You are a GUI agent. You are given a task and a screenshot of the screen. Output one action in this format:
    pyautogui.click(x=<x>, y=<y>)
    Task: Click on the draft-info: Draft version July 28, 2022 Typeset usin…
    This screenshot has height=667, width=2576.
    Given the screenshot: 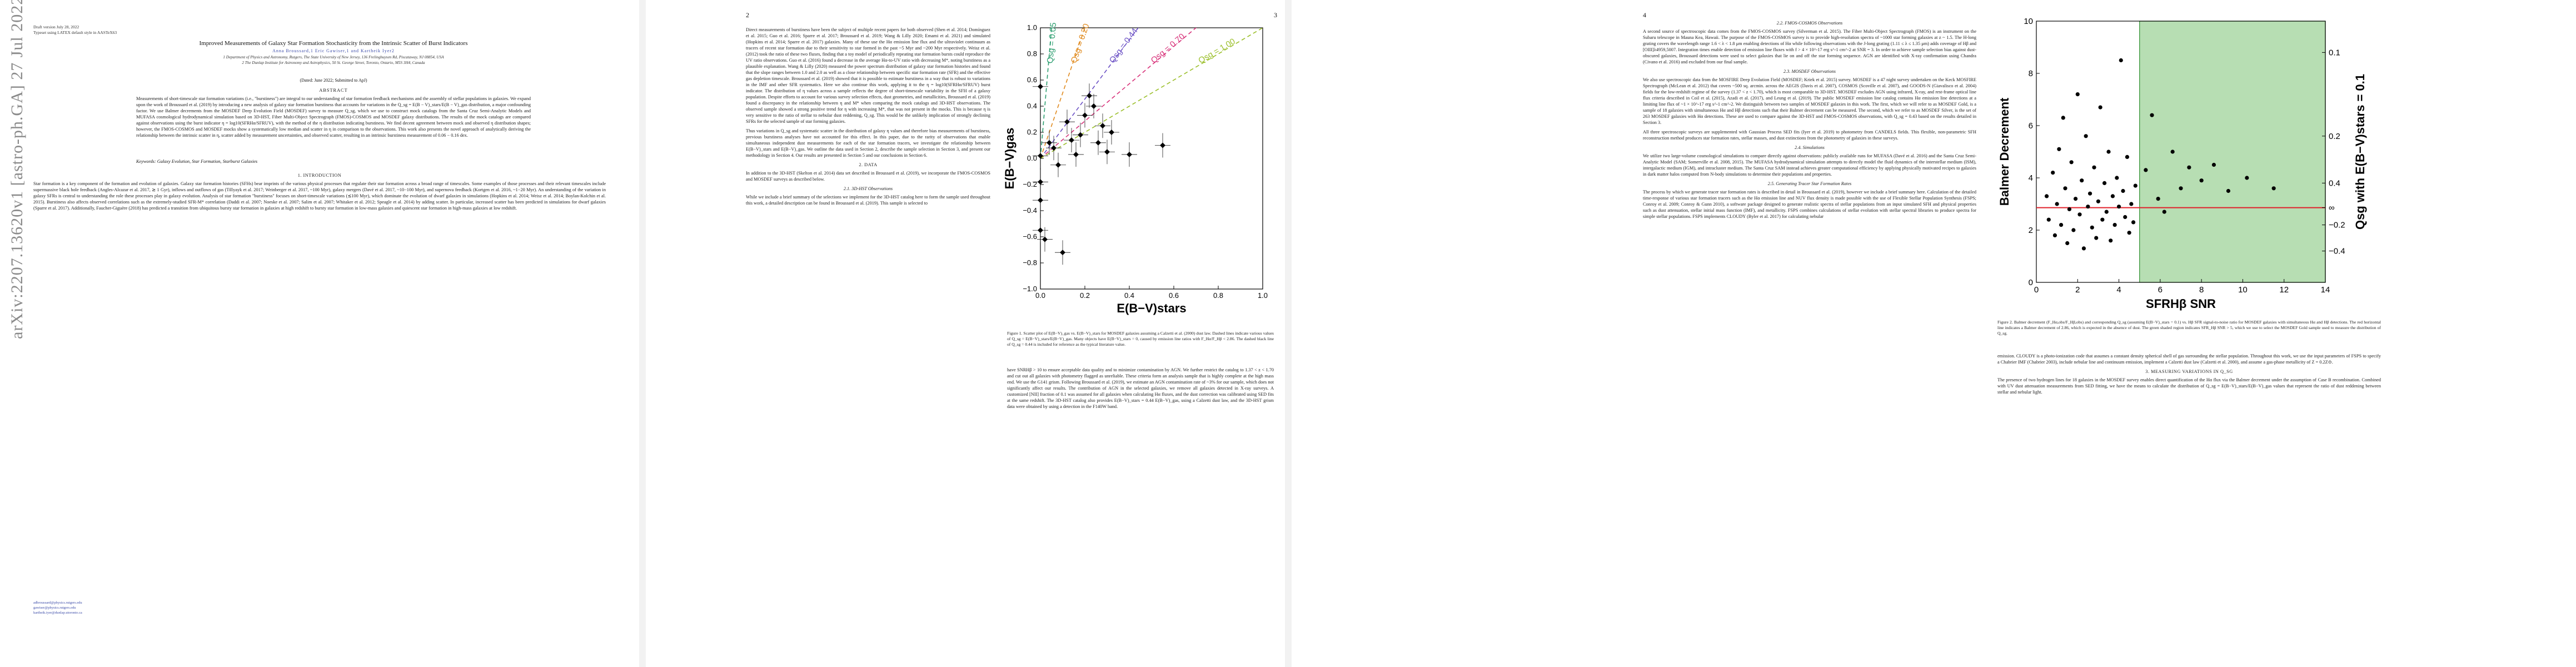 What is the action you would take?
    pyautogui.click(x=75, y=30)
    